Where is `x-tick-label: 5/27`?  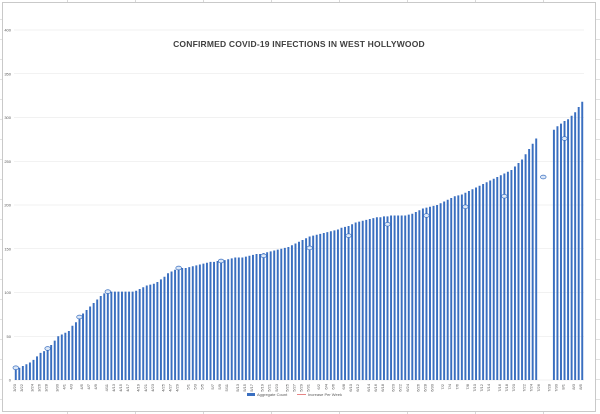 x-tick-label: 5/27 is located at coordinates (293, 387).